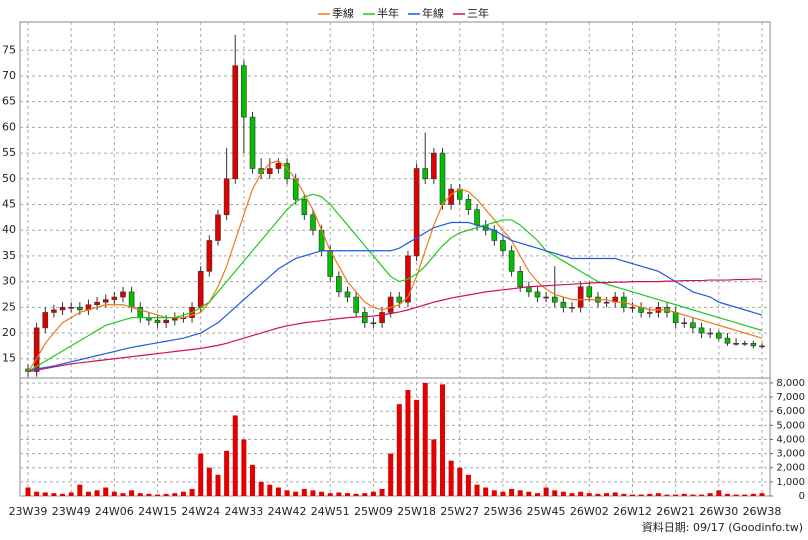 The width and height of the screenshot is (808, 540). Describe the element at coordinates (9, 75) in the screenshot. I see `y-tick-label: 70` at that location.